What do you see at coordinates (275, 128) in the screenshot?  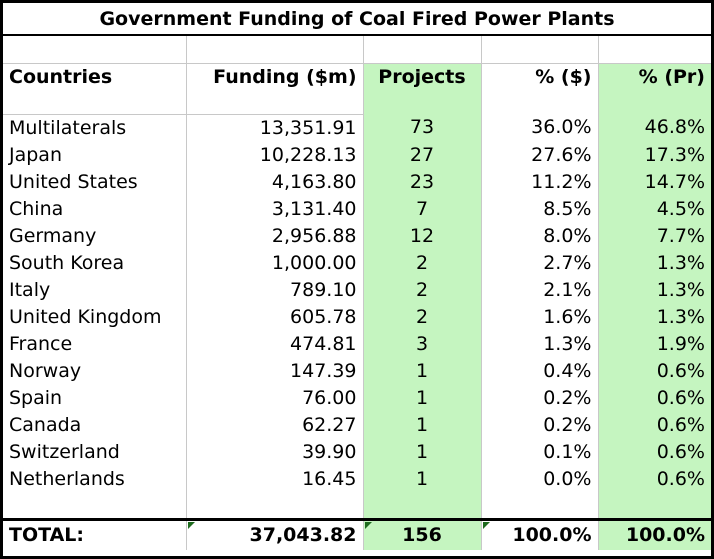 I see `funding-cell: 13,351.91` at bounding box center [275, 128].